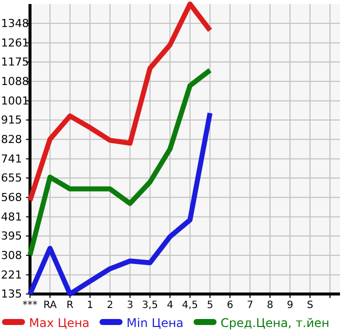 The height and width of the screenshot is (335, 345). Describe the element at coordinates (70, 306) in the screenshot. I see `x-tick-label: R` at that location.